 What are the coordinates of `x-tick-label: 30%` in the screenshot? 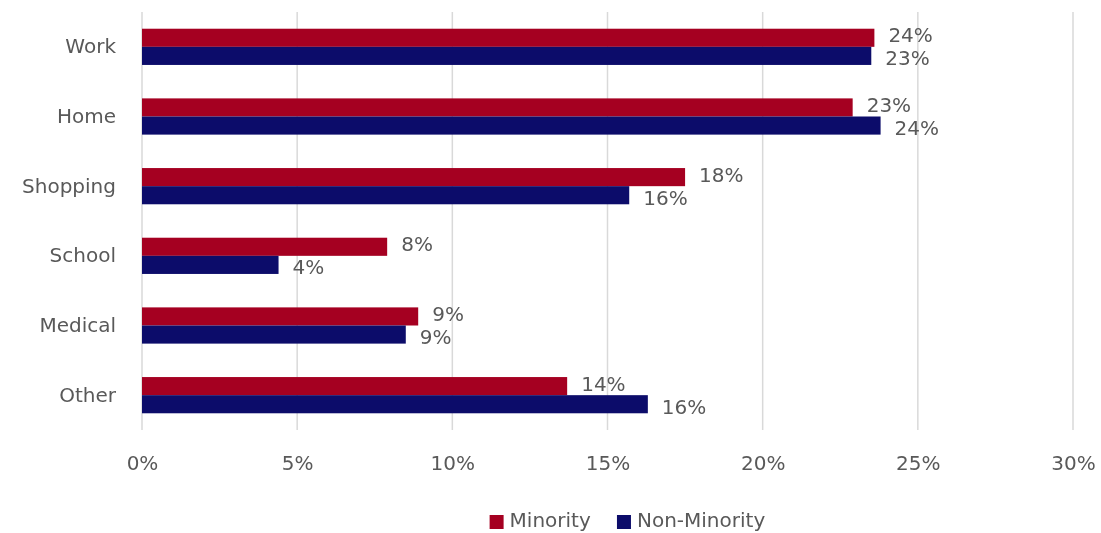 It's located at (1073, 463).